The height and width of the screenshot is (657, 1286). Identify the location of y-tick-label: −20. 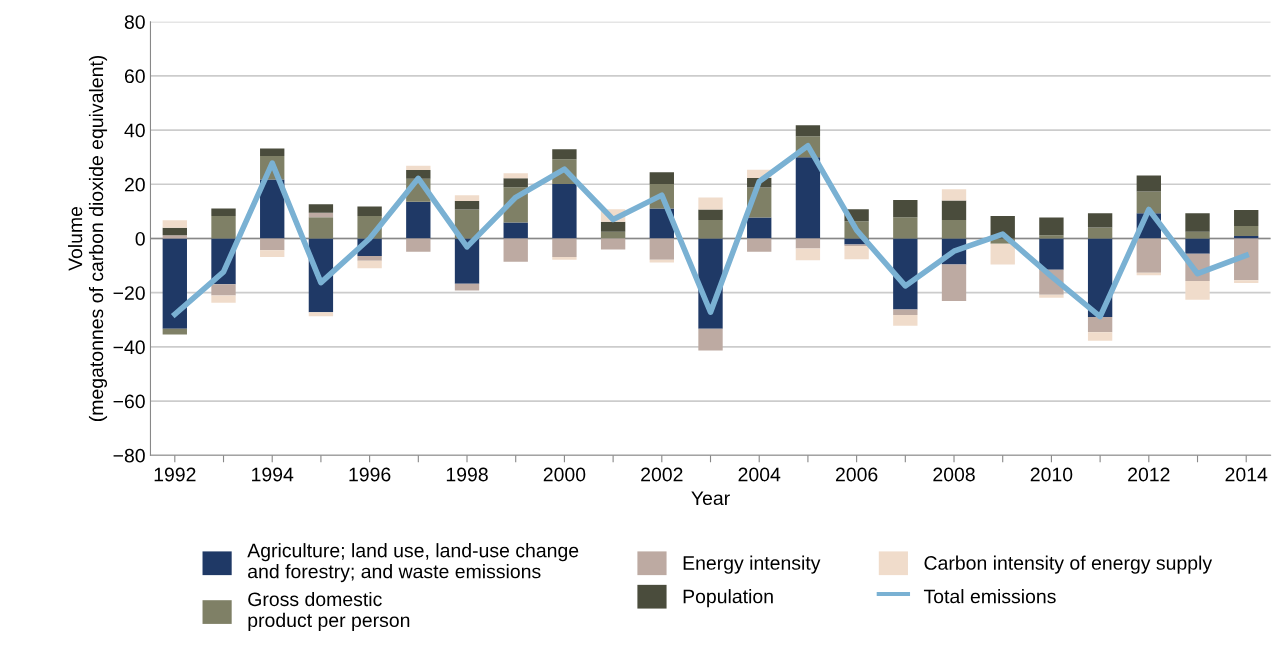
(129, 293).